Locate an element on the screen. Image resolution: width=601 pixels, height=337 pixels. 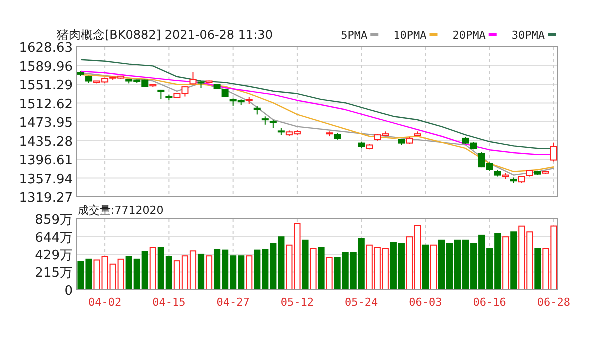
legend-label: 10PMA is located at coordinates (411, 35).